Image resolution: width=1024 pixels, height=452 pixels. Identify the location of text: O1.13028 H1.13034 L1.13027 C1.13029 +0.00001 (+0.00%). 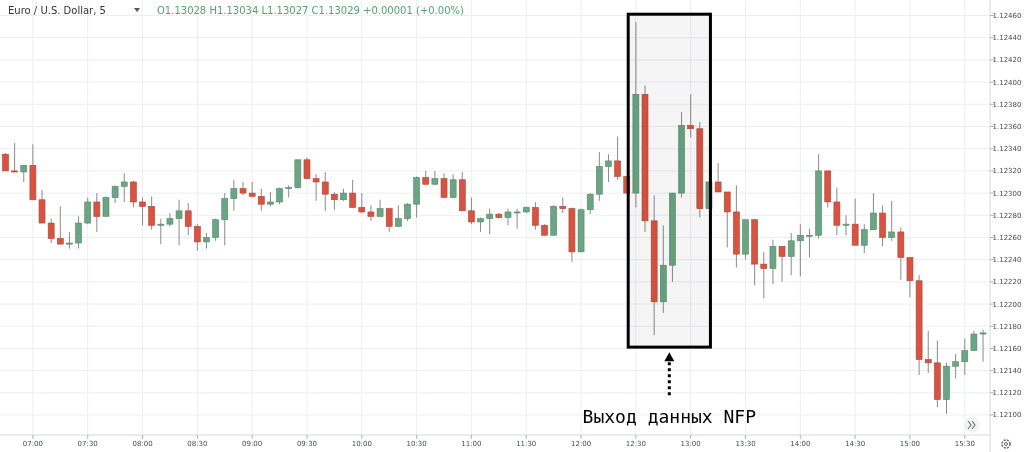
(311, 10).